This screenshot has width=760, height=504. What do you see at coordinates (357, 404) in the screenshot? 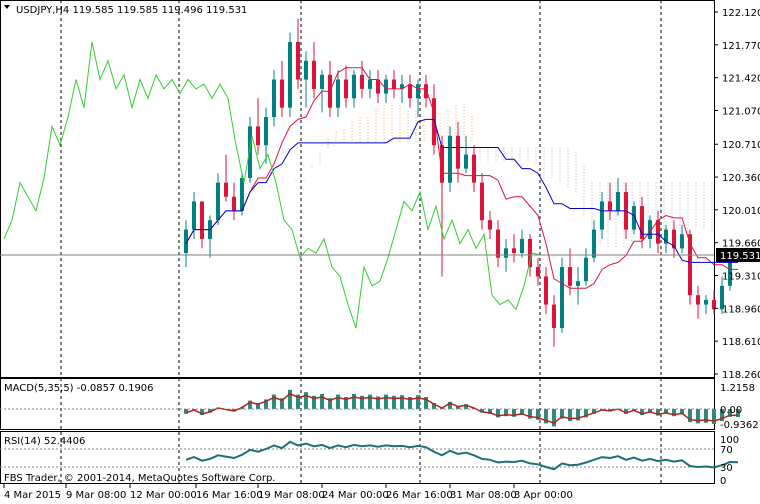
I see `macd-panel` at bounding box center [357, 404].